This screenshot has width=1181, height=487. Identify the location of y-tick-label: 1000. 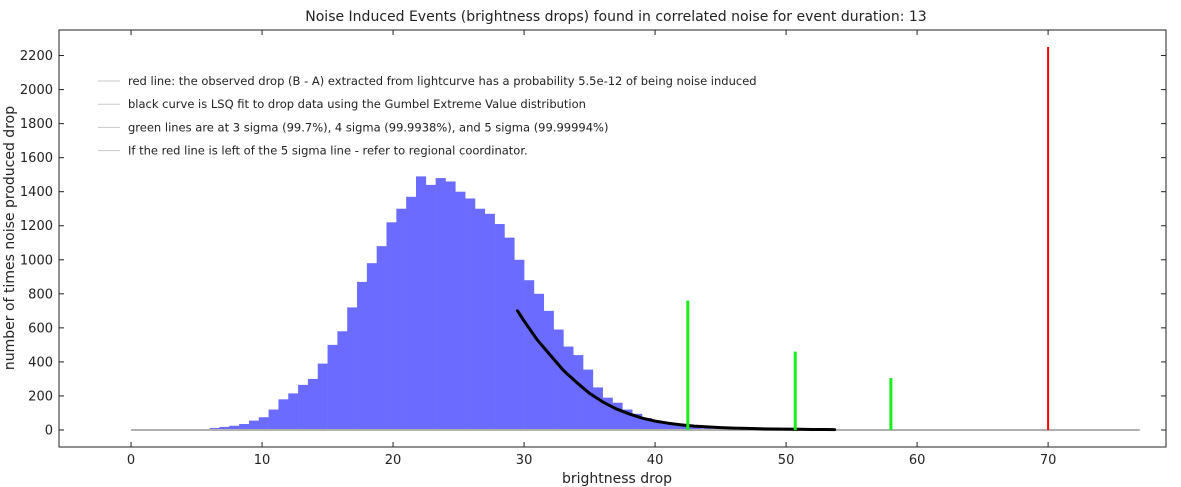
(36, 260).